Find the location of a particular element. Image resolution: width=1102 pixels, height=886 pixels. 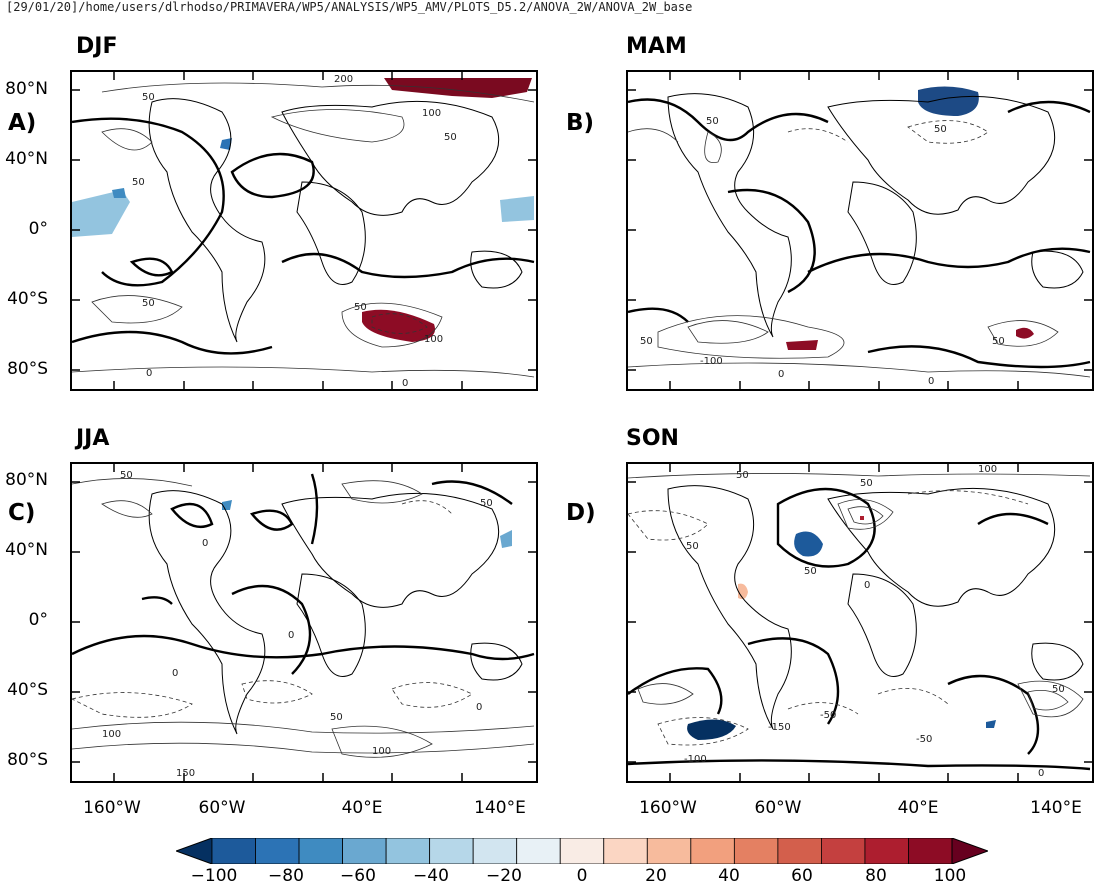

colorbar-label: −80 is located at coordinates (286, 876).